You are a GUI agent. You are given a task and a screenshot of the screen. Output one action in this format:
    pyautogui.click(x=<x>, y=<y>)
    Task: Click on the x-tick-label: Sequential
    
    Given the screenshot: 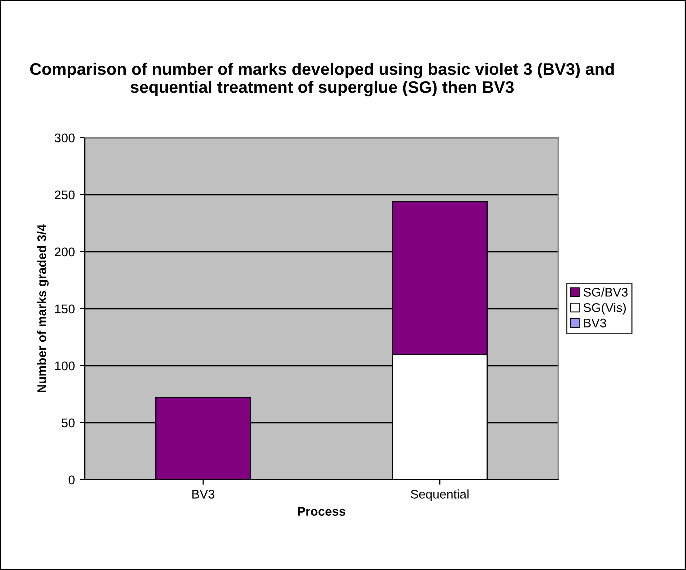 What is the action you would take?
    pyautogui.click(x=440, y=496)
    